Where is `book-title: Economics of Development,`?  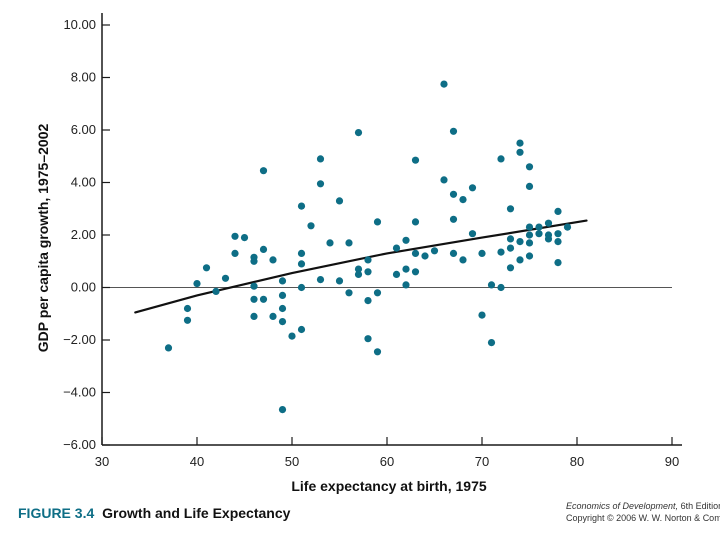 book-title: Economics of Development, is located at coordinates (622, 506).